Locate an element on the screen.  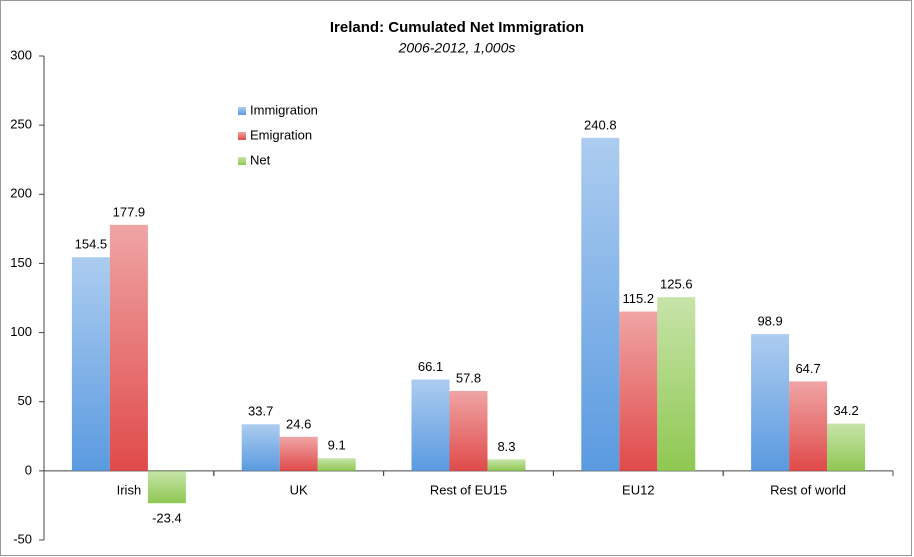
x-tick-label: Rest of EU15 is located at coordinates (468, 489).